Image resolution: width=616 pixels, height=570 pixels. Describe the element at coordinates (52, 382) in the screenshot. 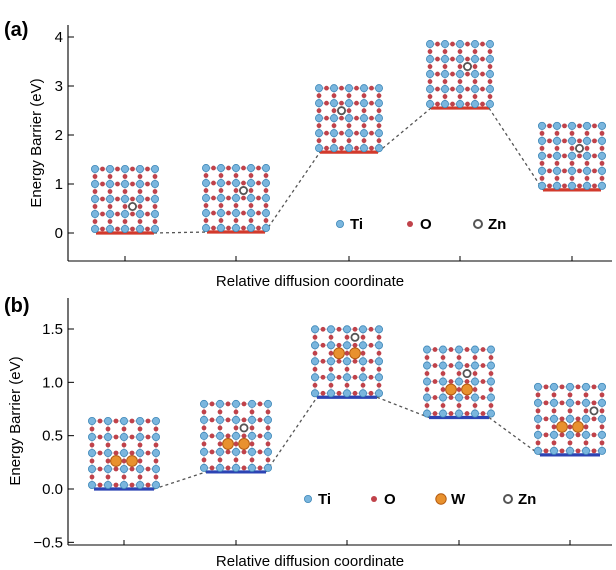

I see `y-tick-label: 1.0` at that location.